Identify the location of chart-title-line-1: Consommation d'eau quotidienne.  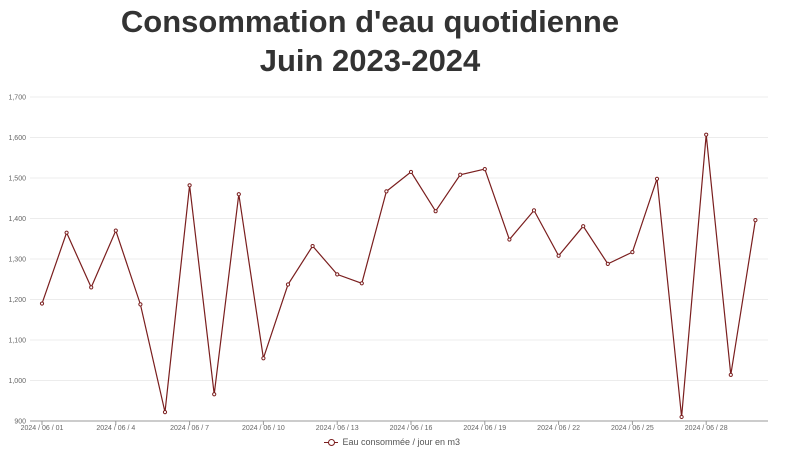
(370, 21).